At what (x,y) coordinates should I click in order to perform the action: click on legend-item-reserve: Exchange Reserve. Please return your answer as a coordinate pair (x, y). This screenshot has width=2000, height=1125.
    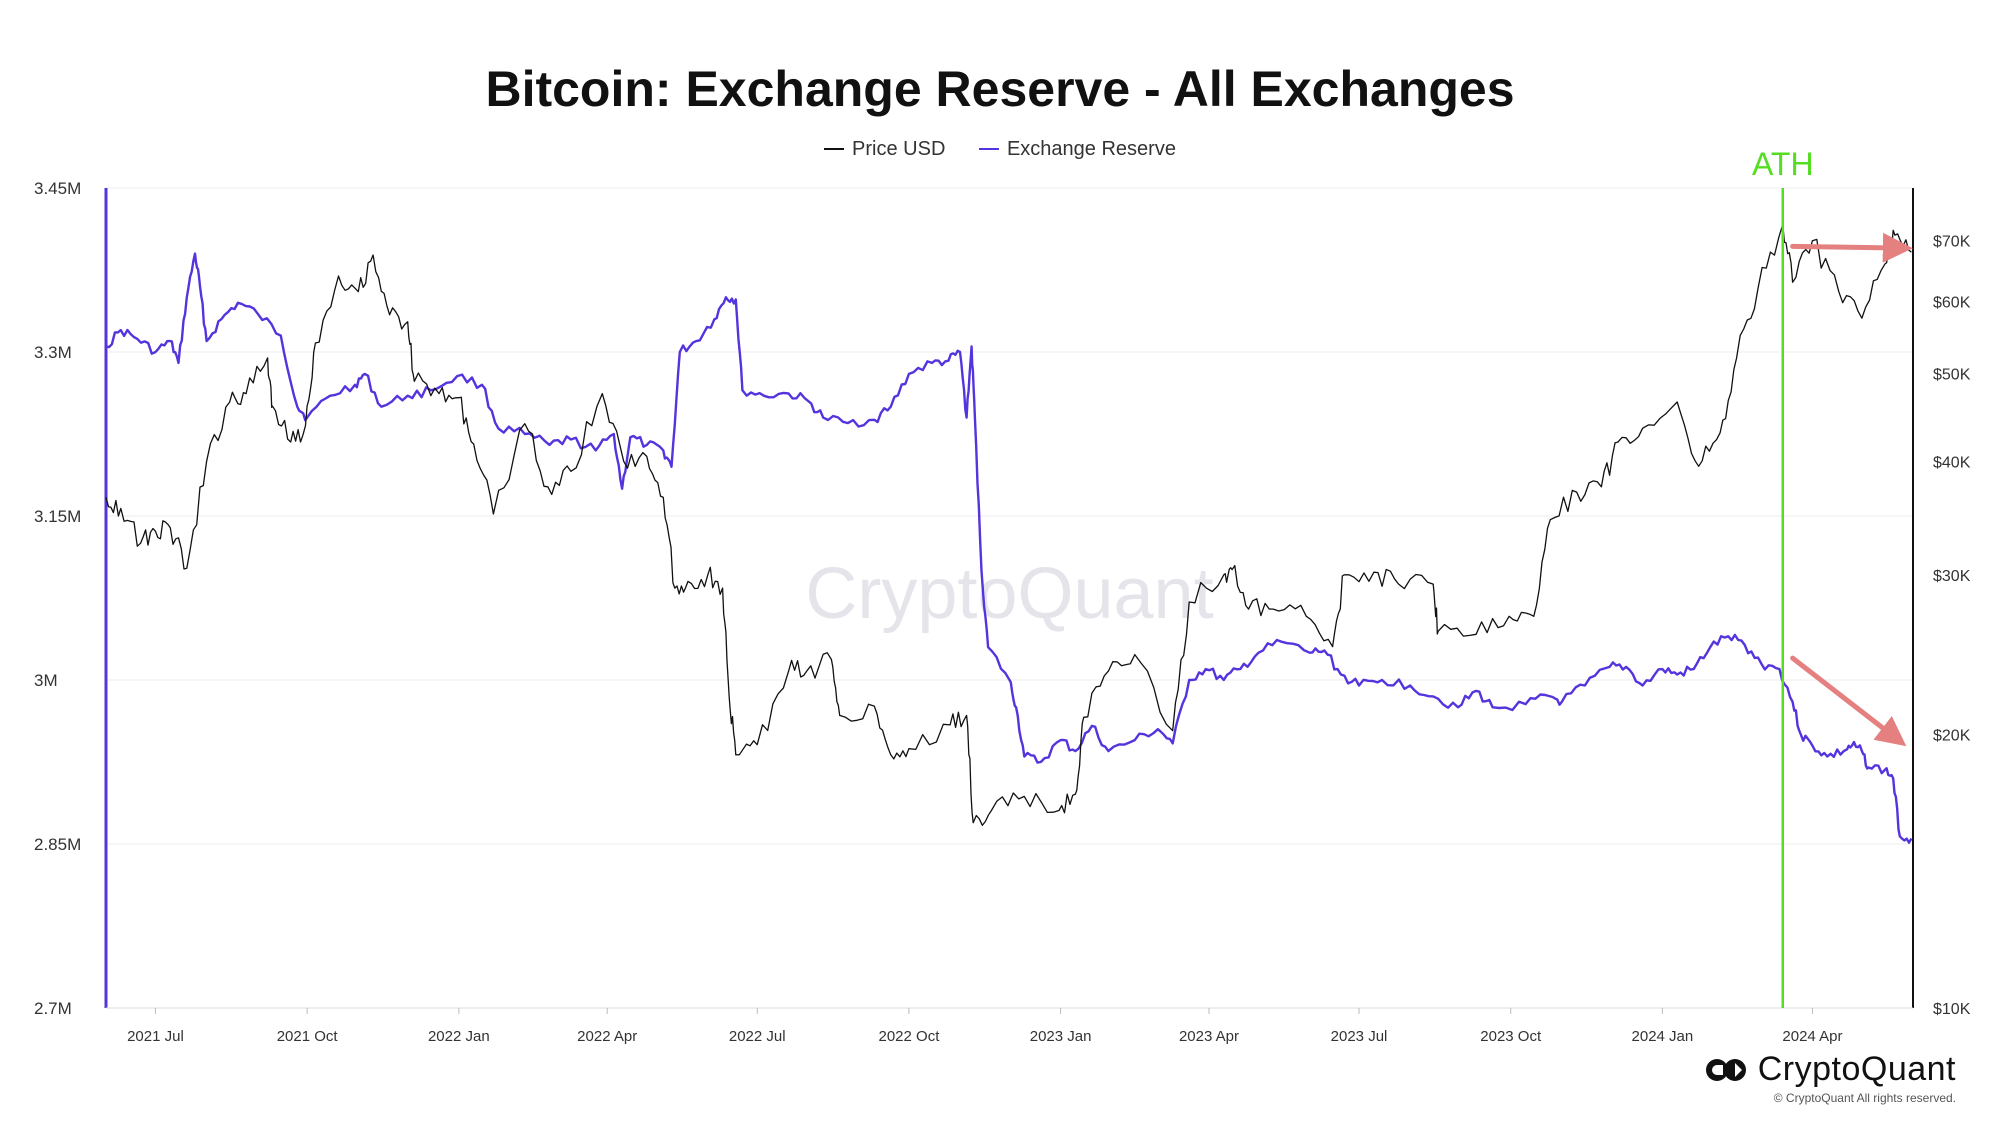
    Looking at the image, I should click on (1077, 149).